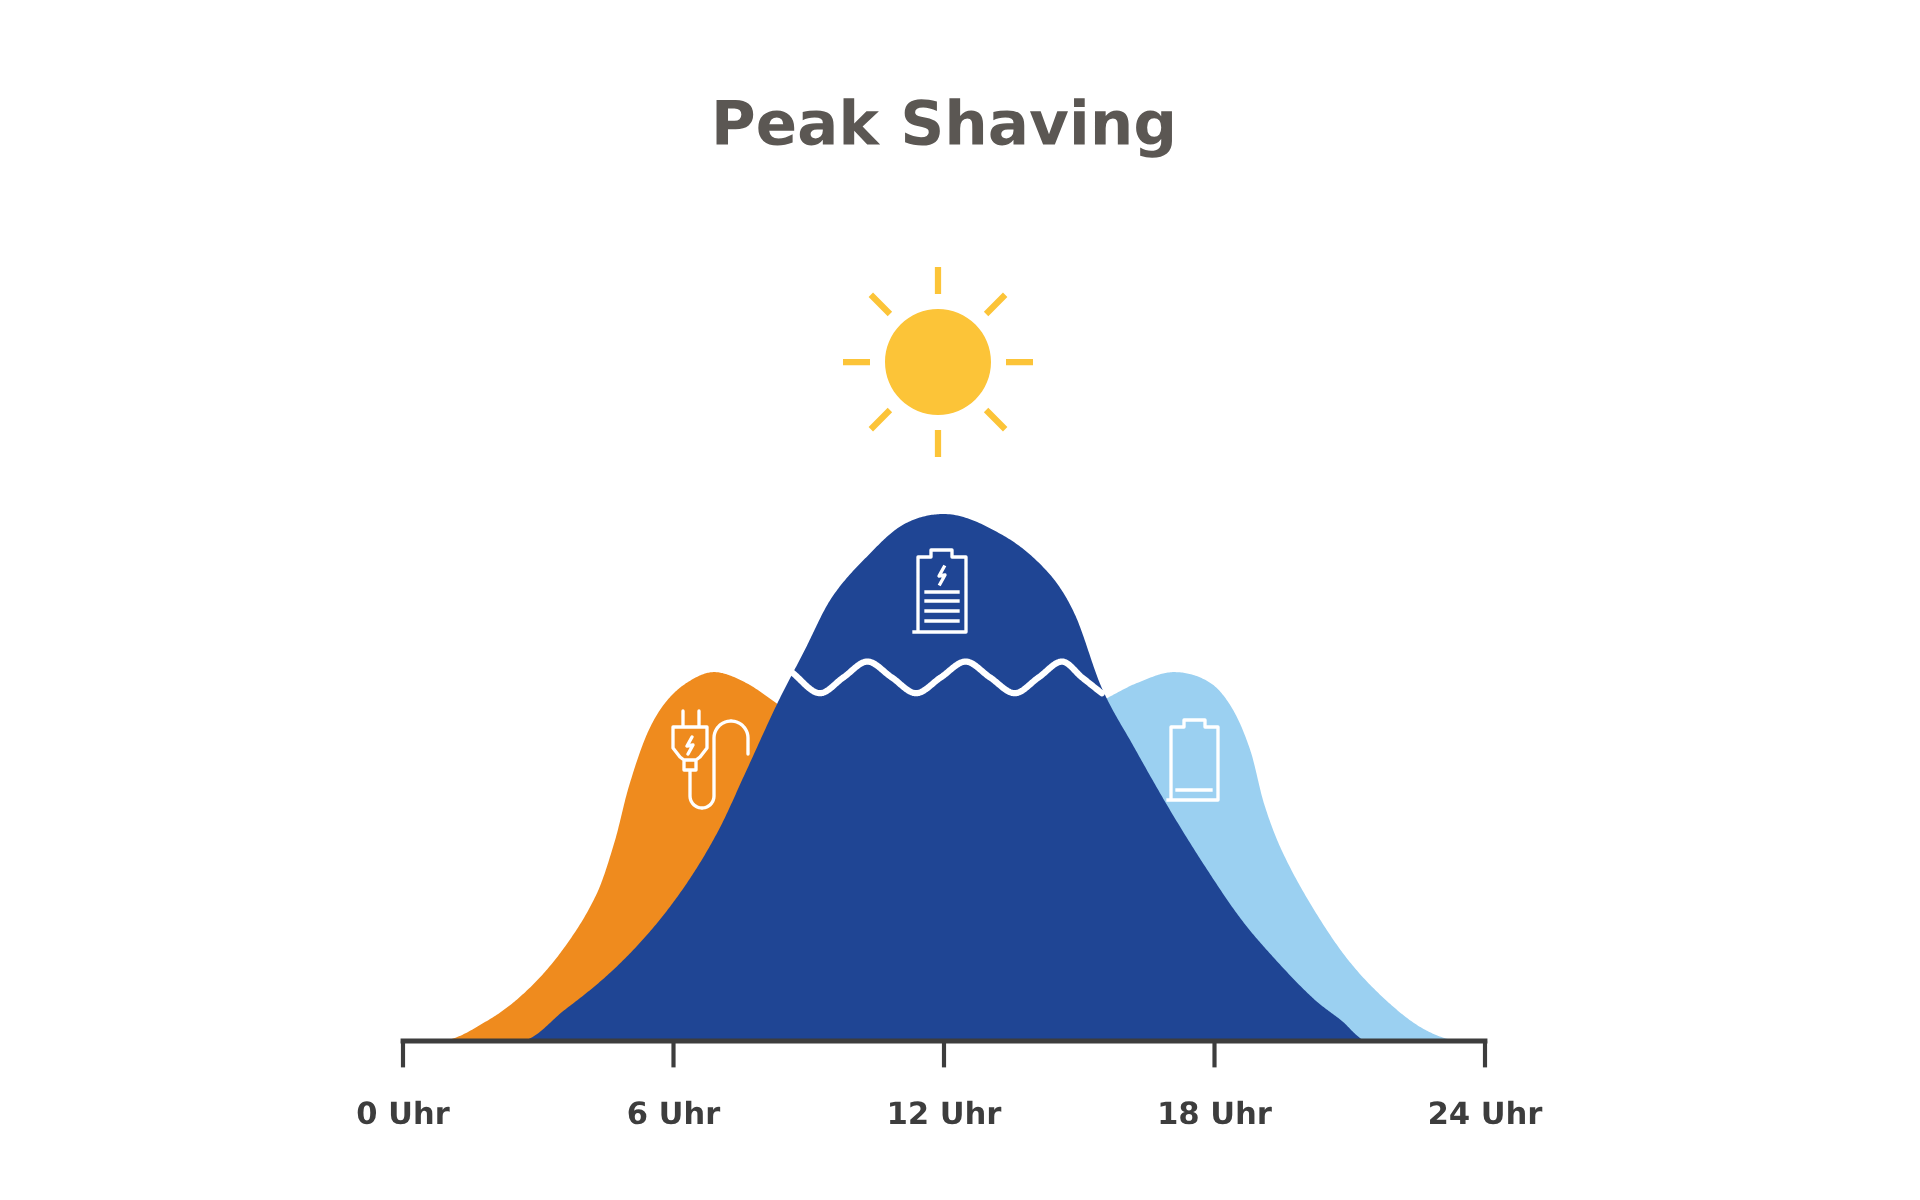  I want to click on chart-title: Peak Shaving, so click(944, 128).